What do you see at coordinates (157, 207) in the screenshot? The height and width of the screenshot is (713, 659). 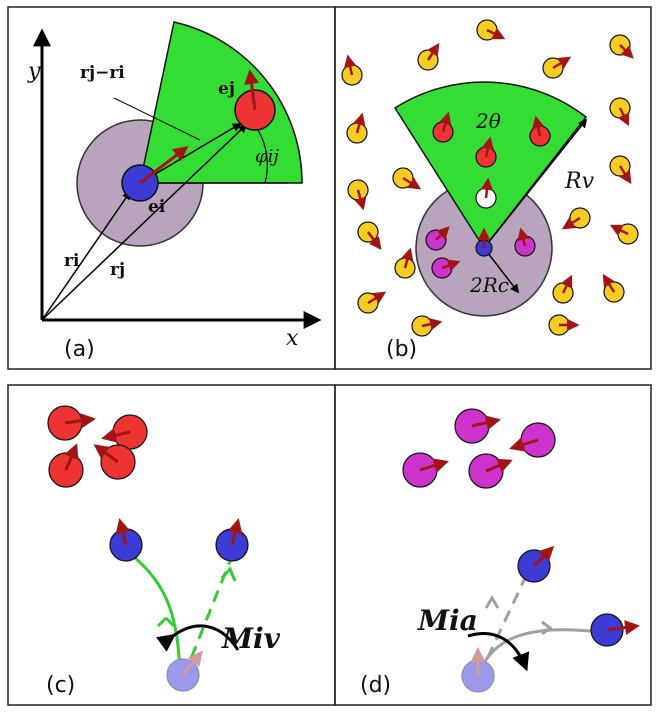 I see `ei-label: ei` at bounding box center [157, 207].